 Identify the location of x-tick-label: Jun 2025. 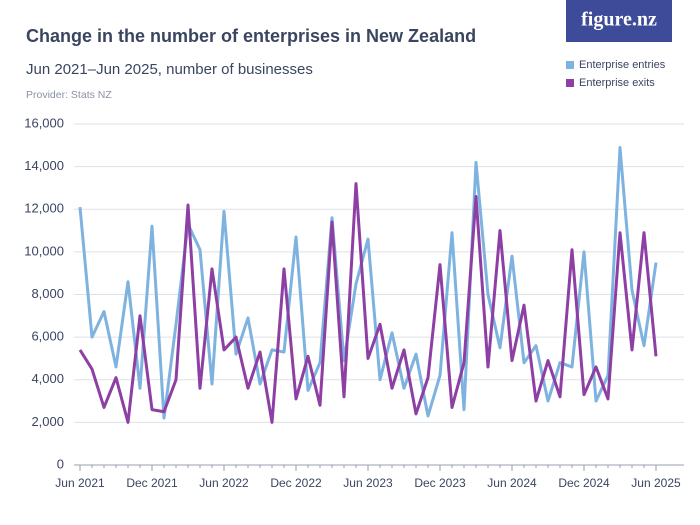
(656, 483).